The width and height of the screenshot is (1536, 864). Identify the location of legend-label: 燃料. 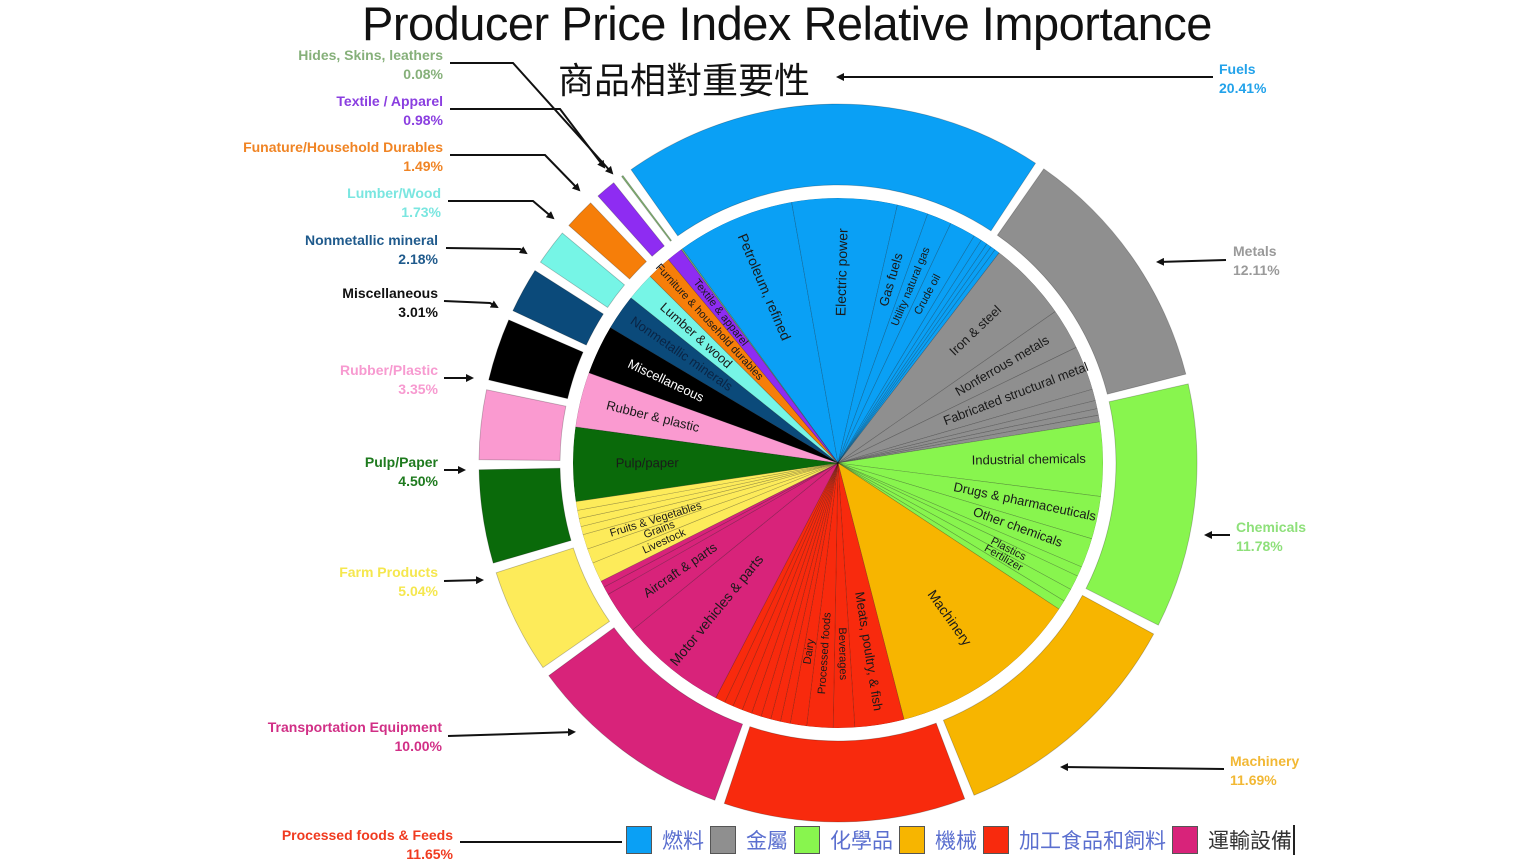
(683, 841).